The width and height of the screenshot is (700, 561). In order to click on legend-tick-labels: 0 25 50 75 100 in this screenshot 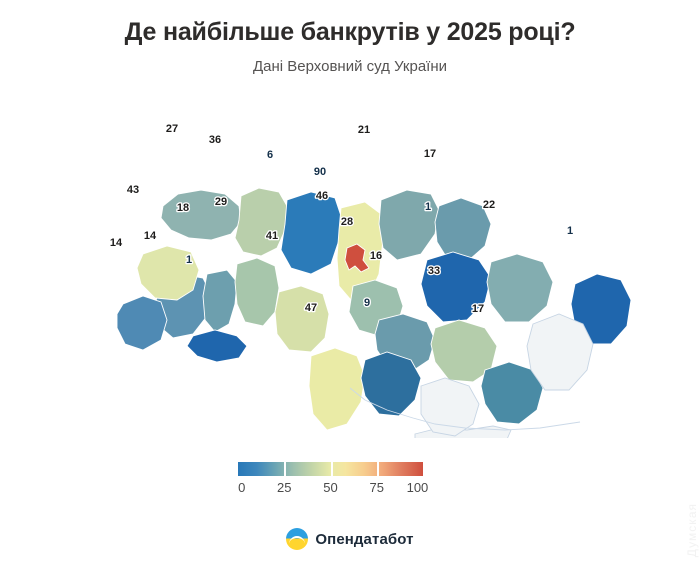, I will do `click(333, 489)`.